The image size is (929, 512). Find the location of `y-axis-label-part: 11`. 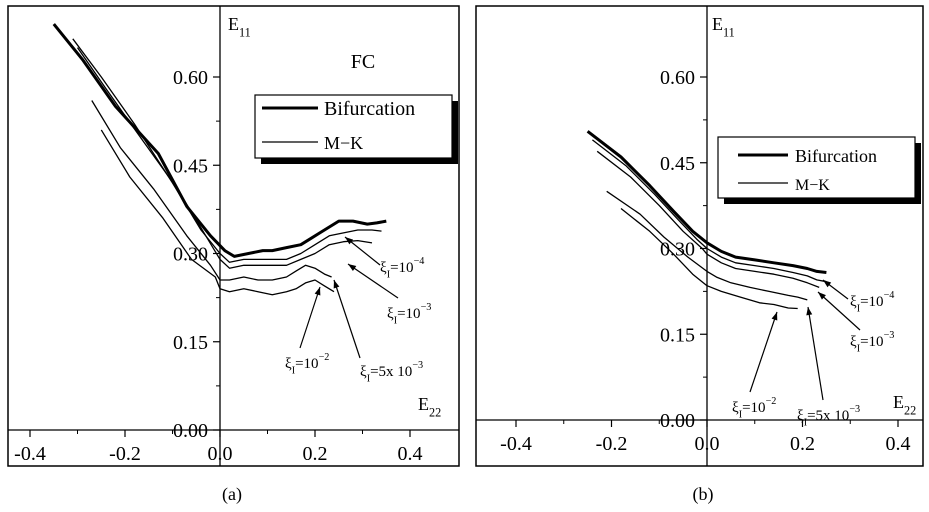

y-axis-label-part: 11 is located at coordinates (729, 32).